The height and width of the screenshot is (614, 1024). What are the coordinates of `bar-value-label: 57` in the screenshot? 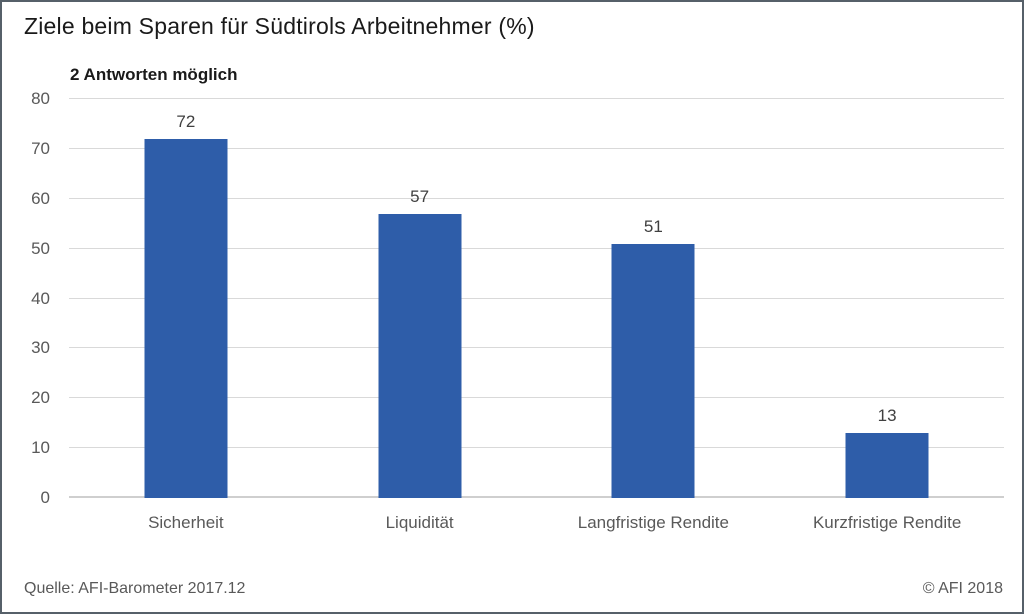 It's located at (420, 196).